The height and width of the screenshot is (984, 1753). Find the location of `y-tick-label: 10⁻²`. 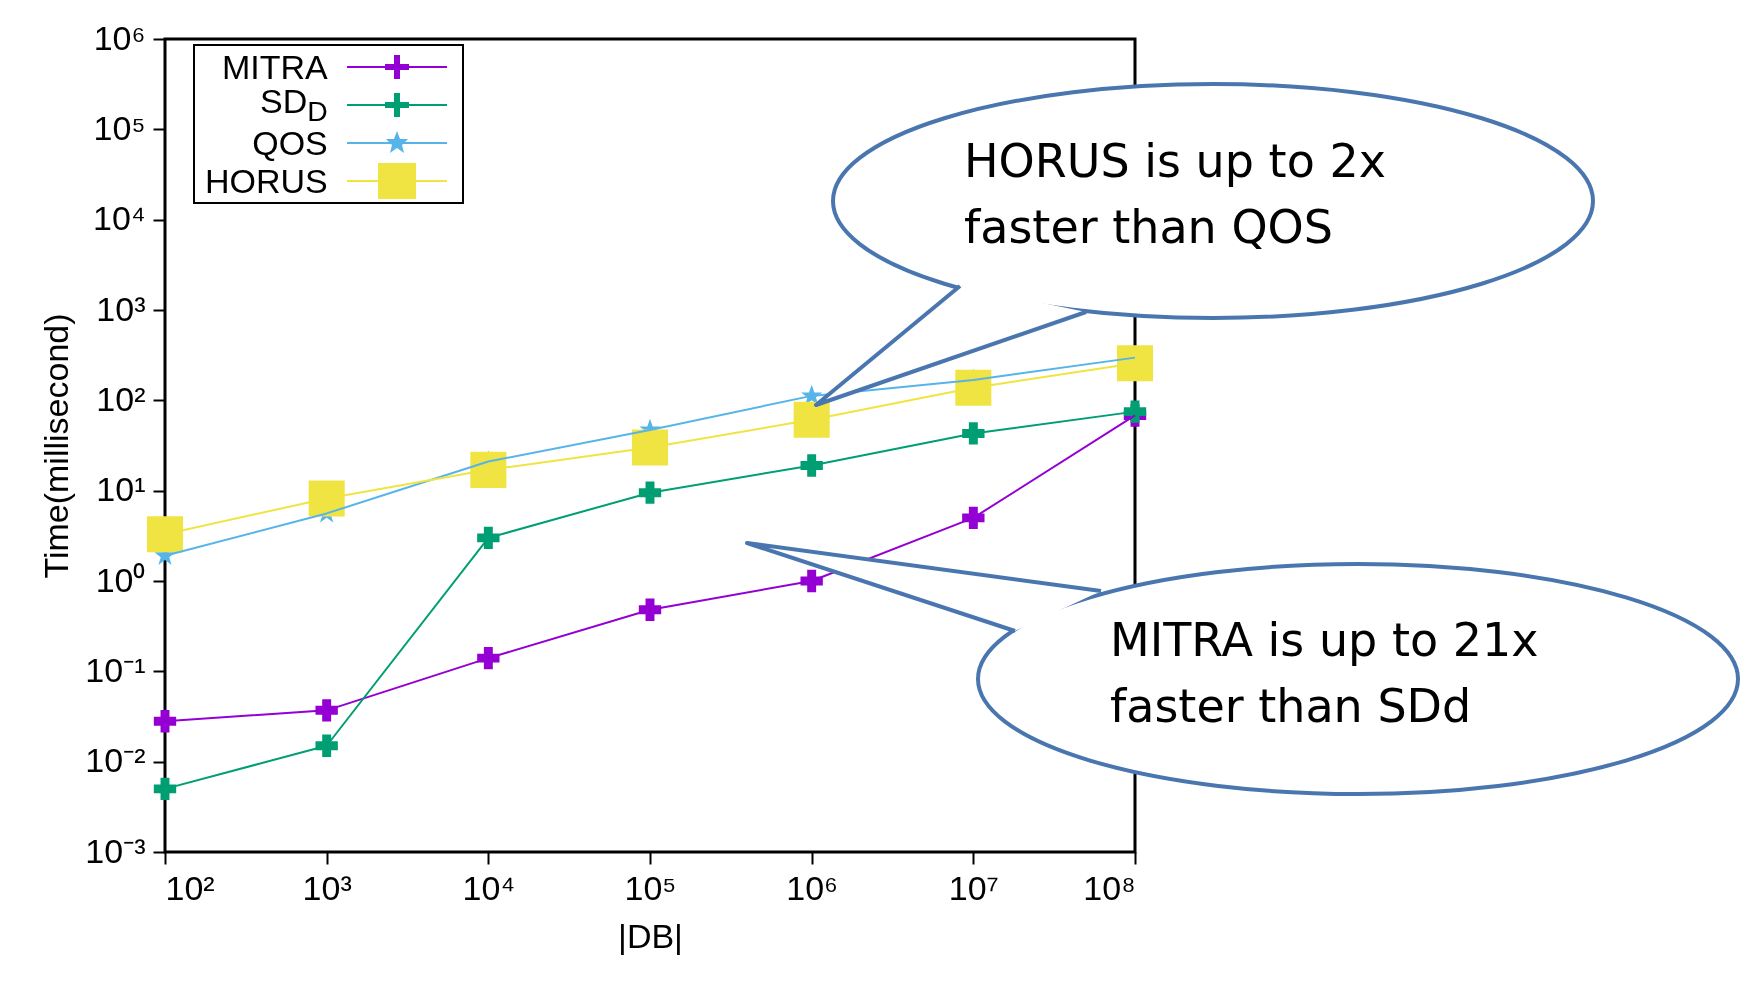

y-tick-label: 10⁻² is located at coordinates (115, 760).